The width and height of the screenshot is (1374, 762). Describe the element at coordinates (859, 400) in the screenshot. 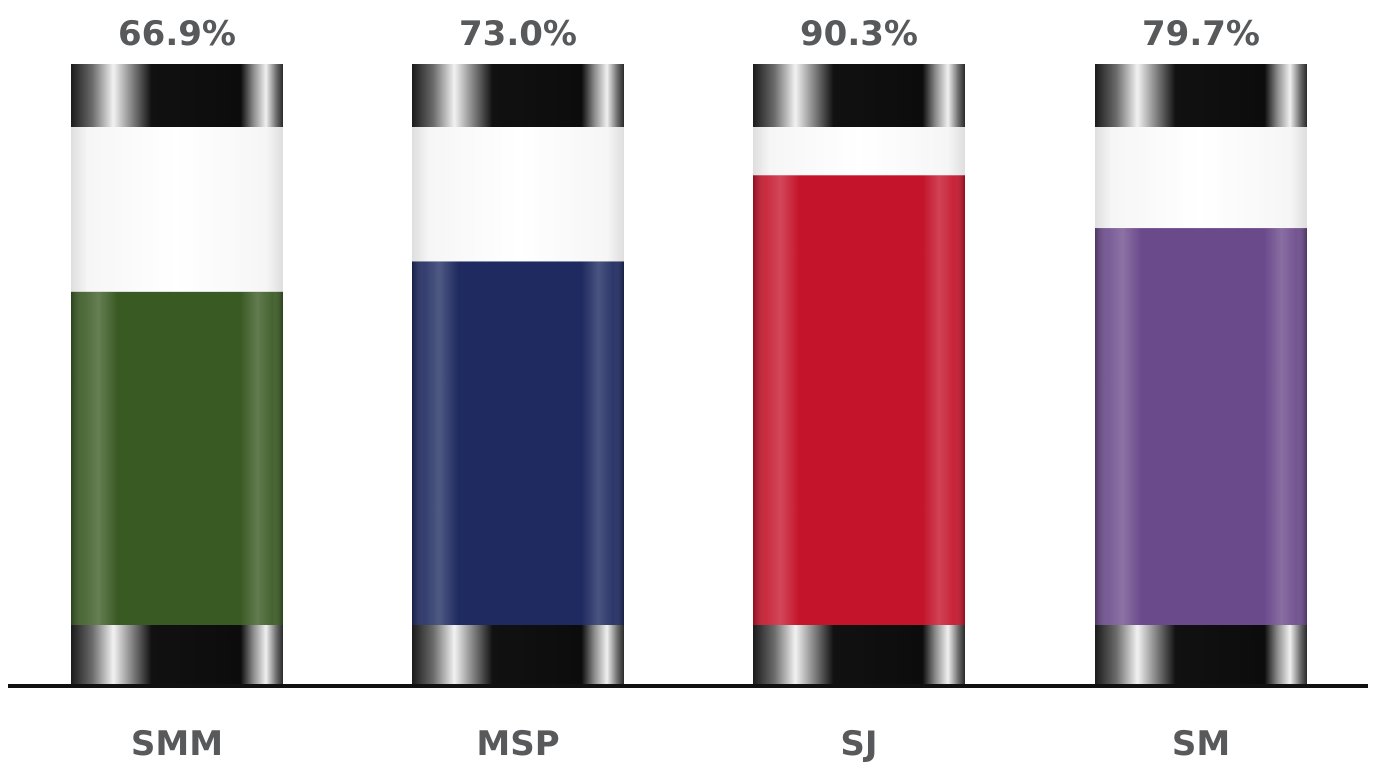

I see `bar-sheen-sj` at that location.